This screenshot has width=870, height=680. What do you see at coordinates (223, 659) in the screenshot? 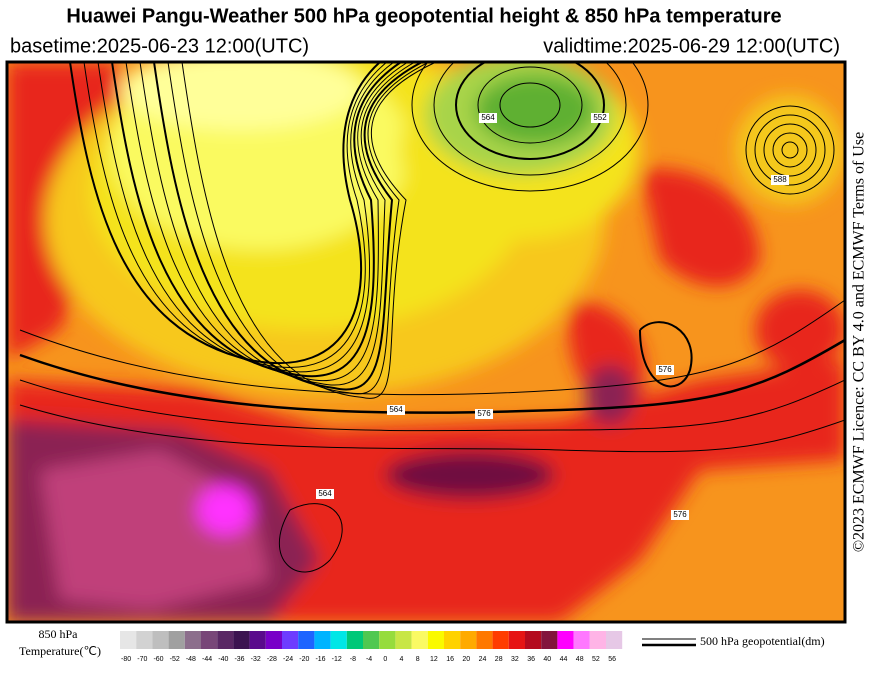
I see `colorbar-tick-label: -40` at bounding box center [223, 659].